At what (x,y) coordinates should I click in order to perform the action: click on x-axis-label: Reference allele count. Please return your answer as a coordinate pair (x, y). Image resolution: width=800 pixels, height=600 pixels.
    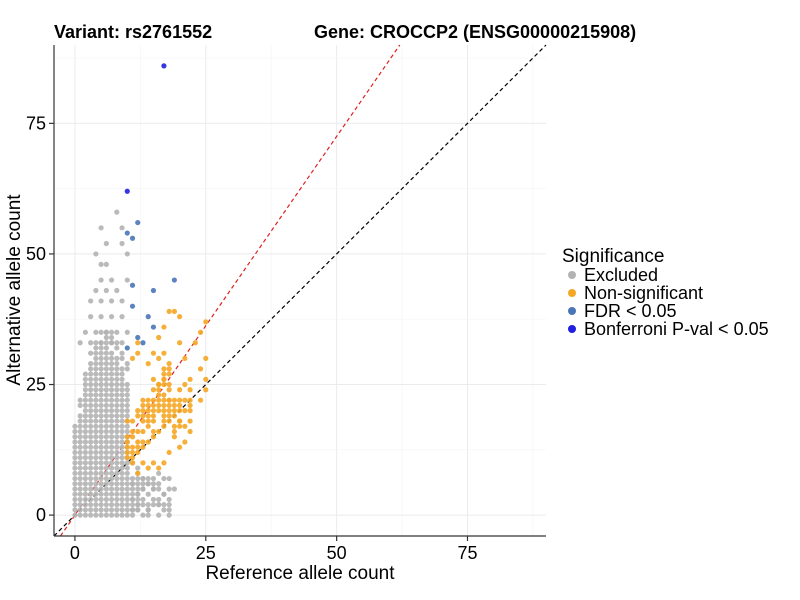
    Looking at the image, I should click on (300, 573).